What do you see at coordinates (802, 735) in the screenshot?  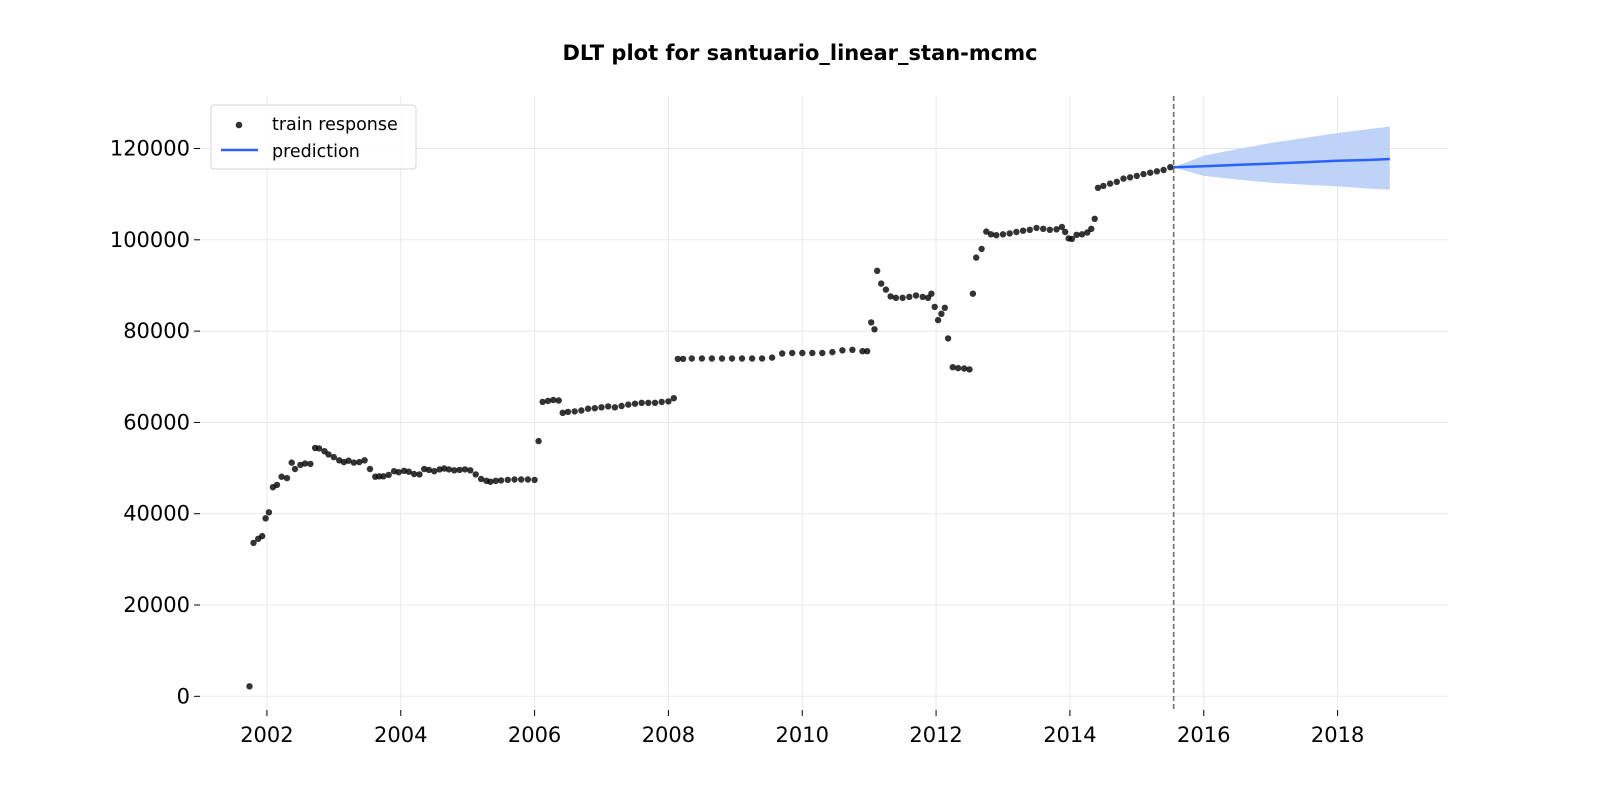 I see `x-tick-label: 2010` at bounding box center [802, 735].